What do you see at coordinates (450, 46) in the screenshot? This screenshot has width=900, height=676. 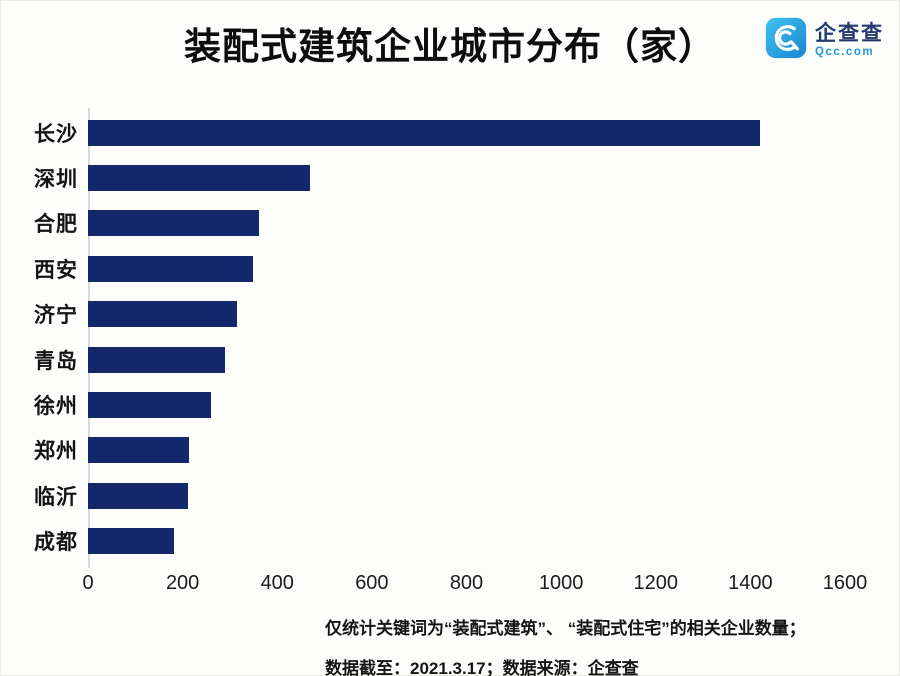 I see `chart-title: 装配式建筑企业城市分布（家）` at bounding box center [450, 46].